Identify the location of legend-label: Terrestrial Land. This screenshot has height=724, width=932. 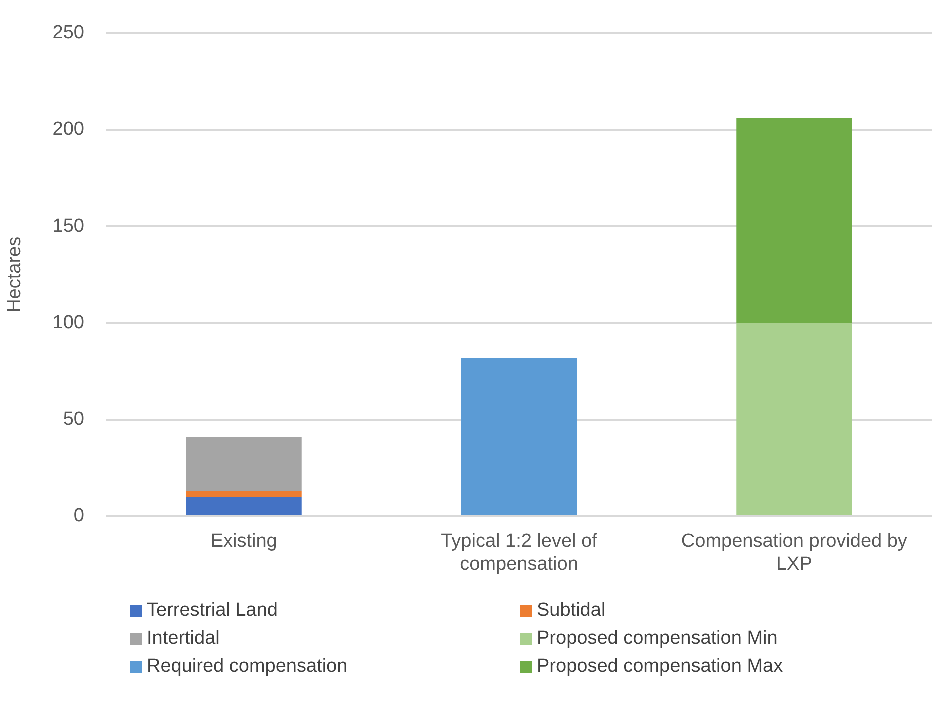
(212, 611).